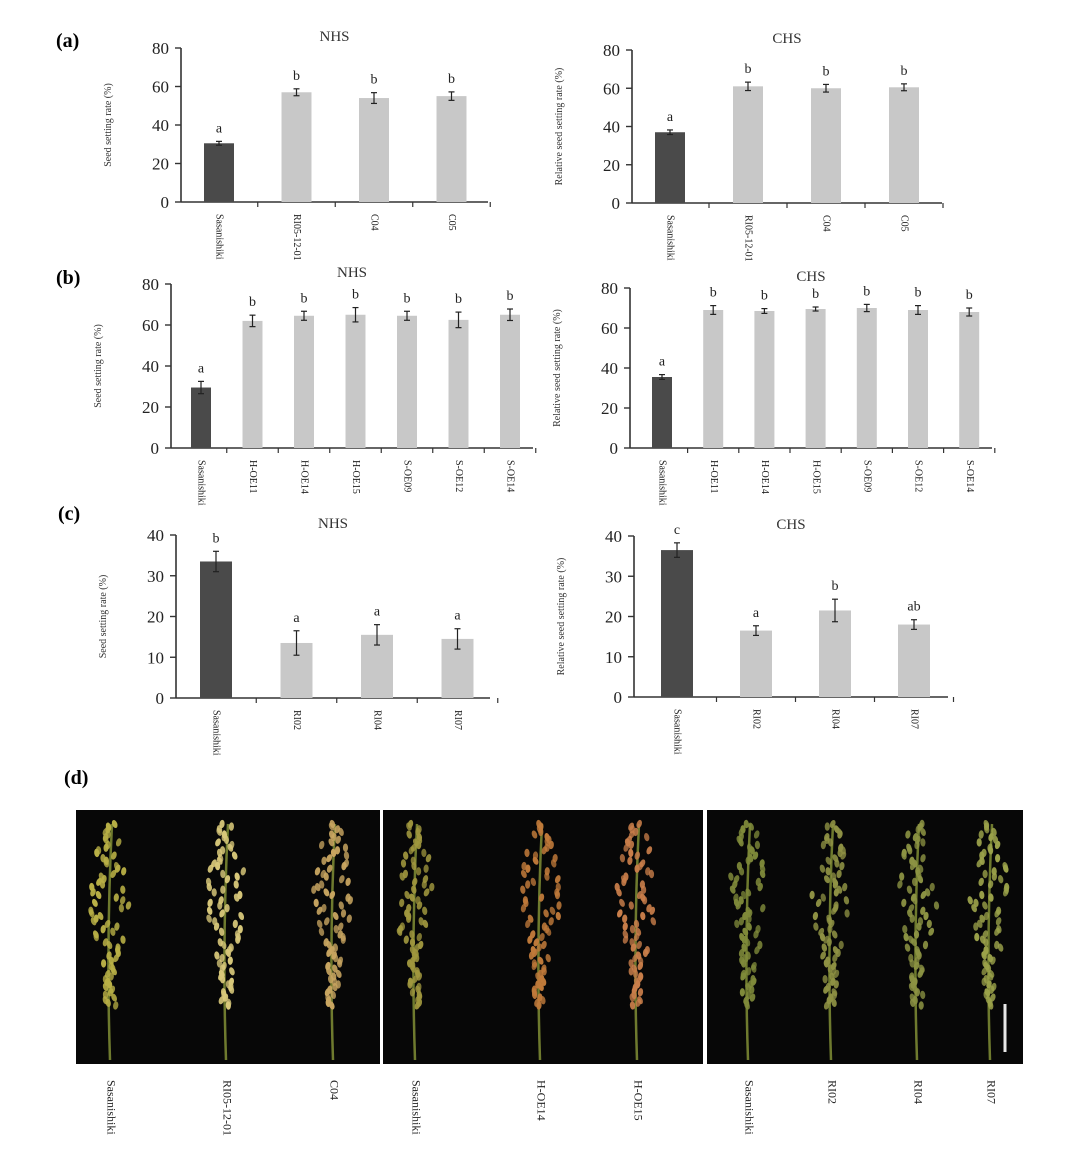 The image size is (1084, 1156). What do you see at coordinates (374, 222) in the screenshot?
I see `category-label: C04` at bounding box center [374, 222].